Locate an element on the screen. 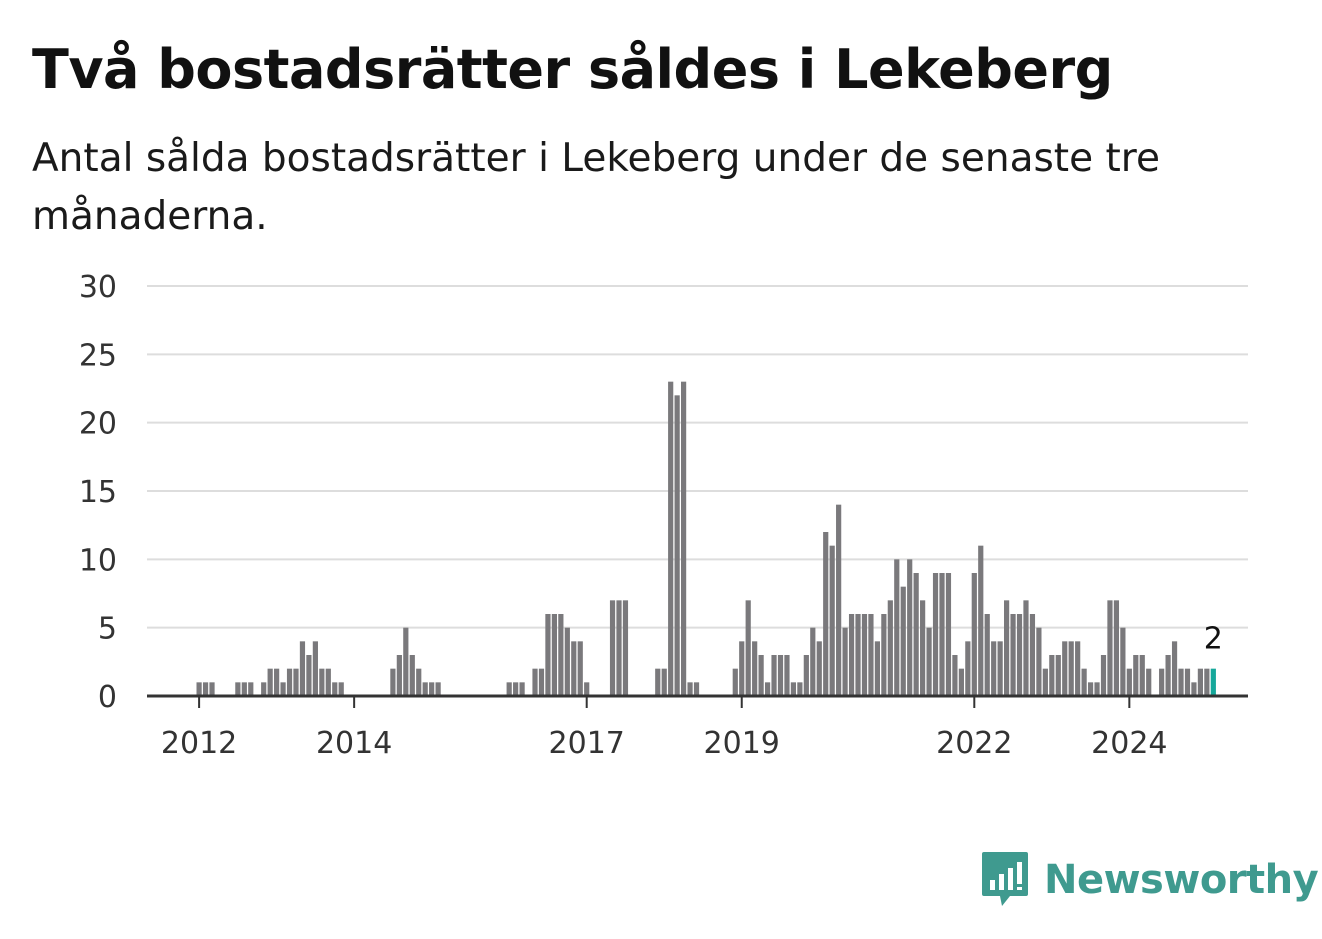  x-tick-label: 2019 is located at coordinates (742, 743).